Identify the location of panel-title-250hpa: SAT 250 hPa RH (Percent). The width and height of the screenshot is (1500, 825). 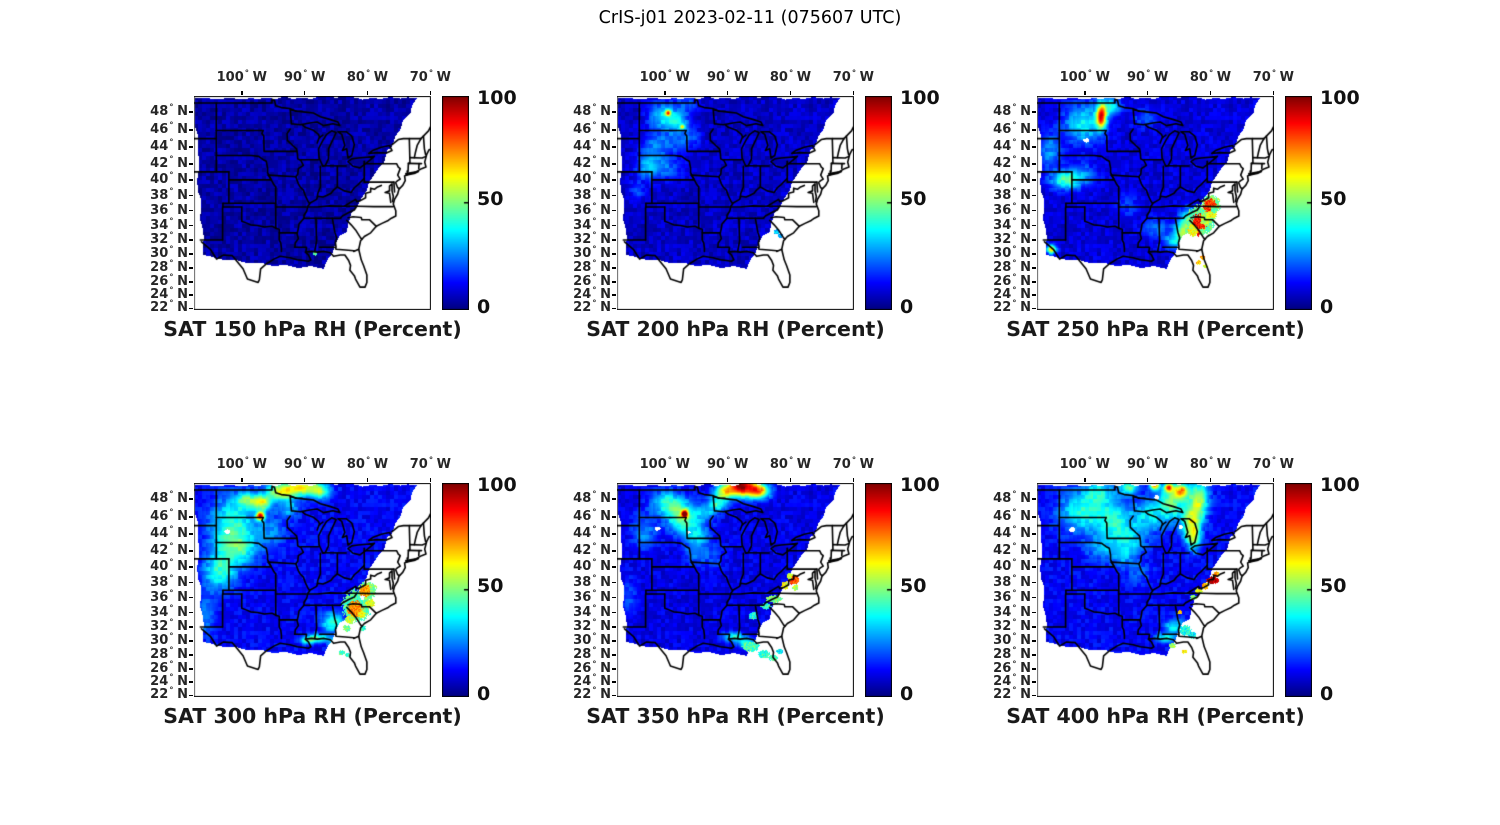
(1155, 329).